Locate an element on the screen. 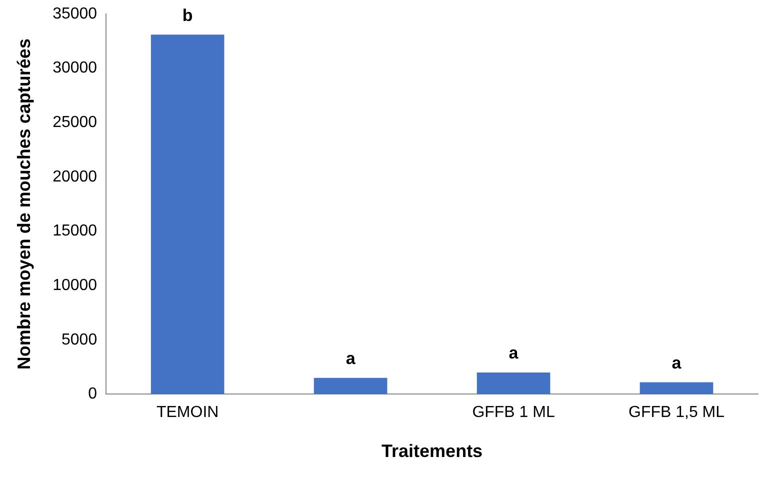 This screenshot has height=477, width=764. x-tick-label: TEMOIN is located at coordinates (187, 413).